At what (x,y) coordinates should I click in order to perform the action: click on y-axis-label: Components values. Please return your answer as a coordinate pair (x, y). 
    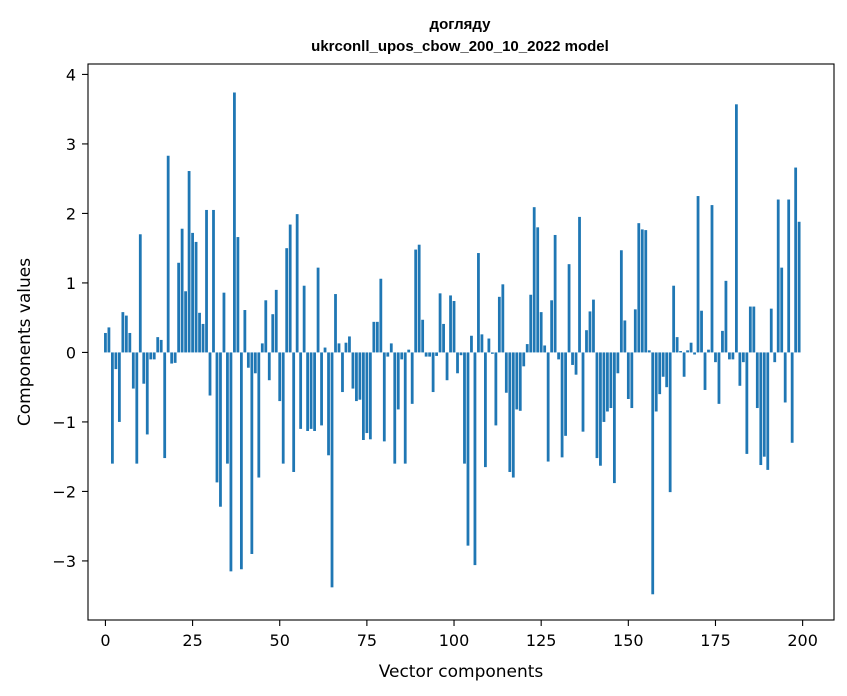
    Looking at the image, I should click on (25, 342).